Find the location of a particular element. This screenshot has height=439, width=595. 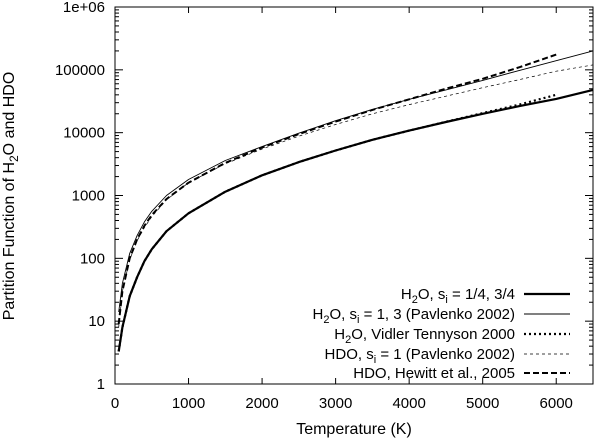

y-tick-label: 10 is located at coordinates (96, 321).